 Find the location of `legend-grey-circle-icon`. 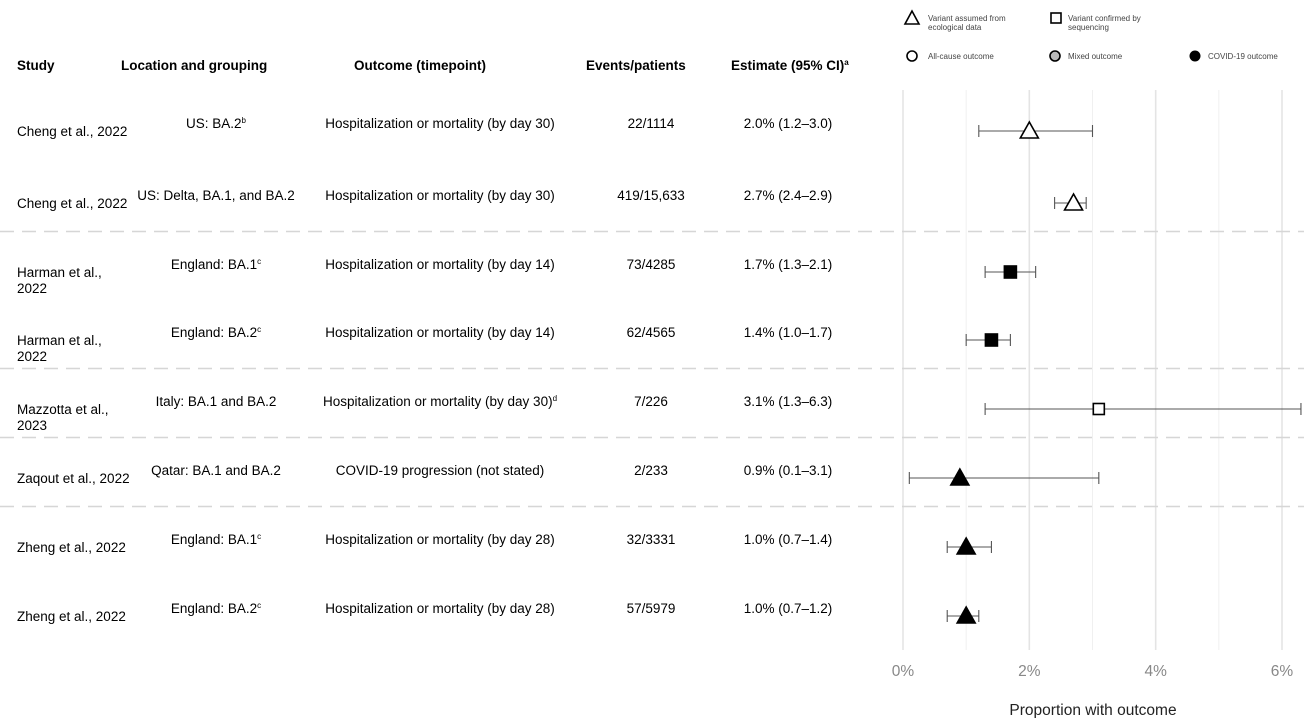

legend-grey-circle-icon is located at coordinates (1055, 56).